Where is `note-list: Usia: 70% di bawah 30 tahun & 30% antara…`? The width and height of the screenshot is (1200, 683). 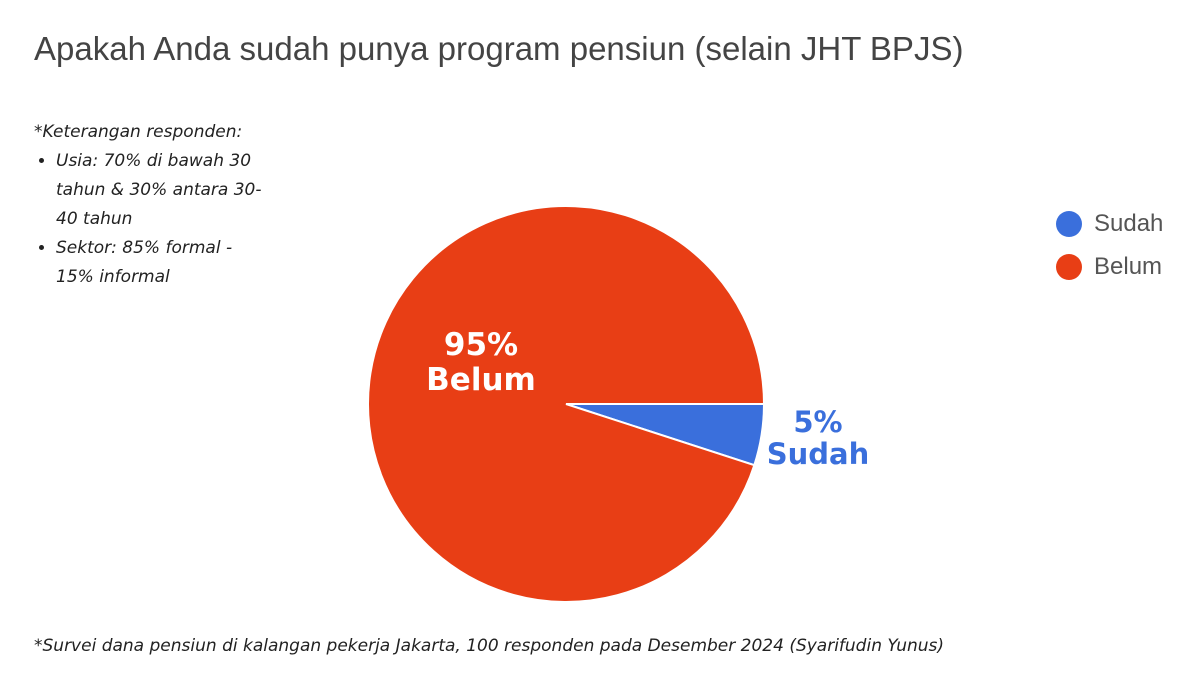 note-list: Usia: 70% di bawah 30 tahun & 30% antara… is located at coordinates (154, 219).